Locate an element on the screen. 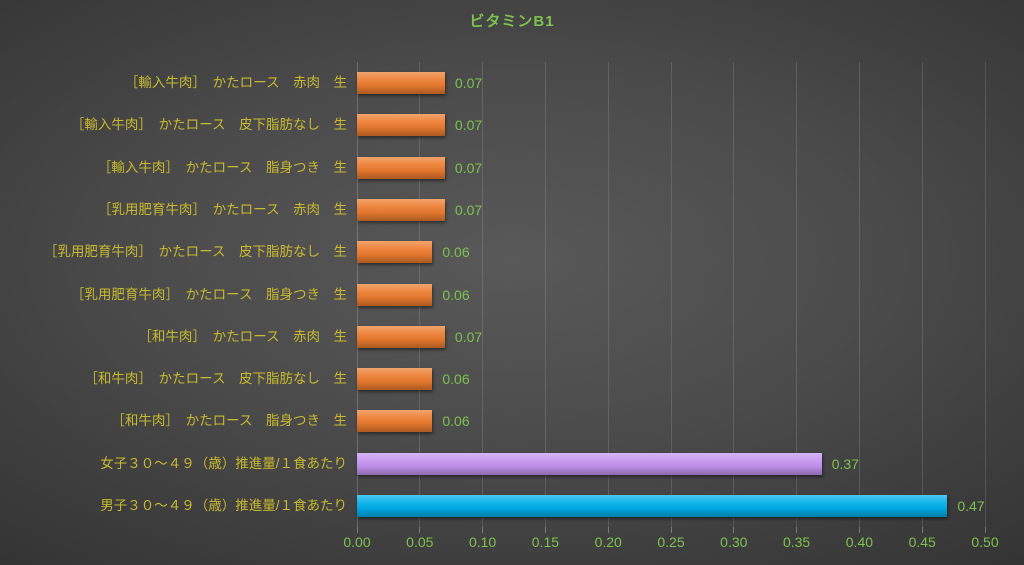  x-tick-label: 0.45 is located at coordinates (922, 542).